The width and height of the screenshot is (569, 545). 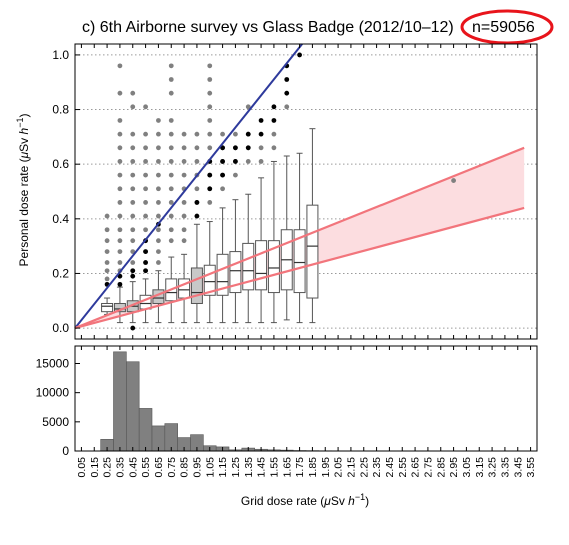 I want to click on bottom-y-ticks: 0 5000 10000 15000, so click(x=58, y=407).